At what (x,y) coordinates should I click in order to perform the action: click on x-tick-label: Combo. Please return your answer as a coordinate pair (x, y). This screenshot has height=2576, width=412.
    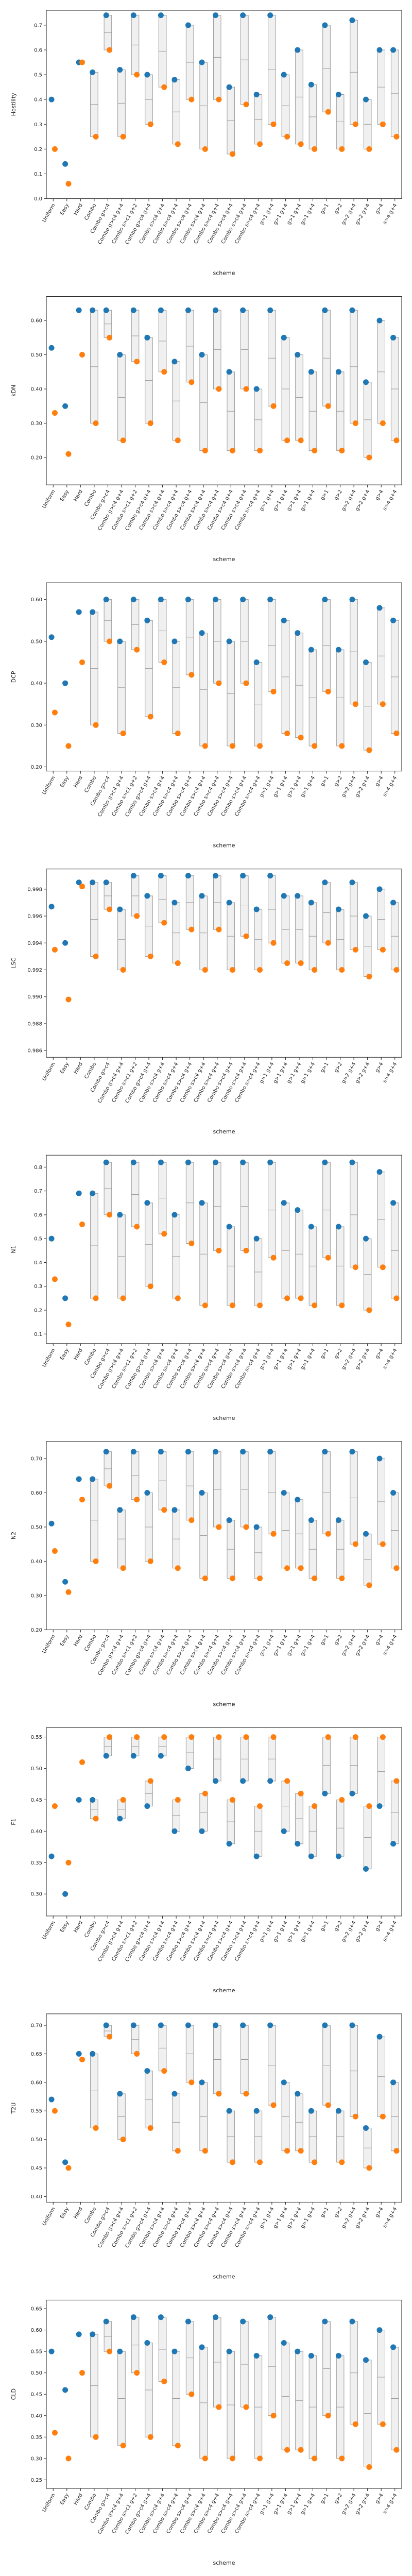
    Looking at the image, I should click on (90, 212).